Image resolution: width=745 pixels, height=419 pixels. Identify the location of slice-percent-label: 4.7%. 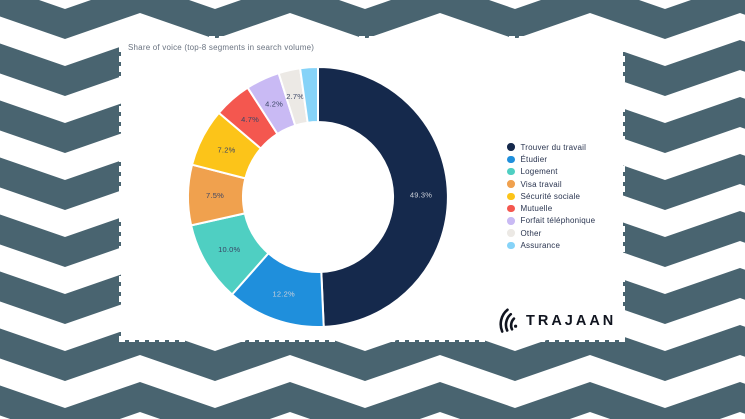
(250, 119).